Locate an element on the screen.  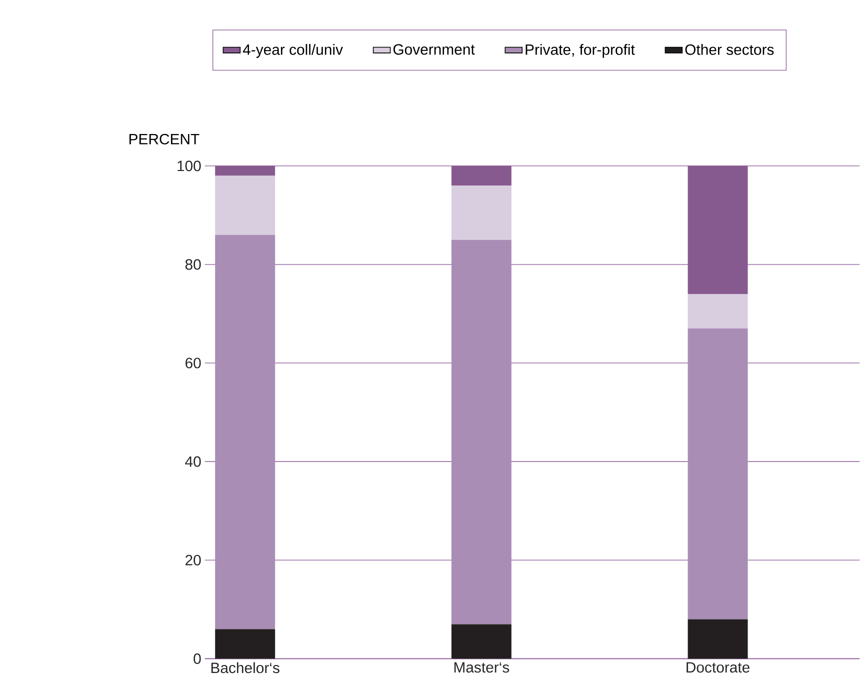
x-tick-label: Master‘s is located at coordinates (482, 667).